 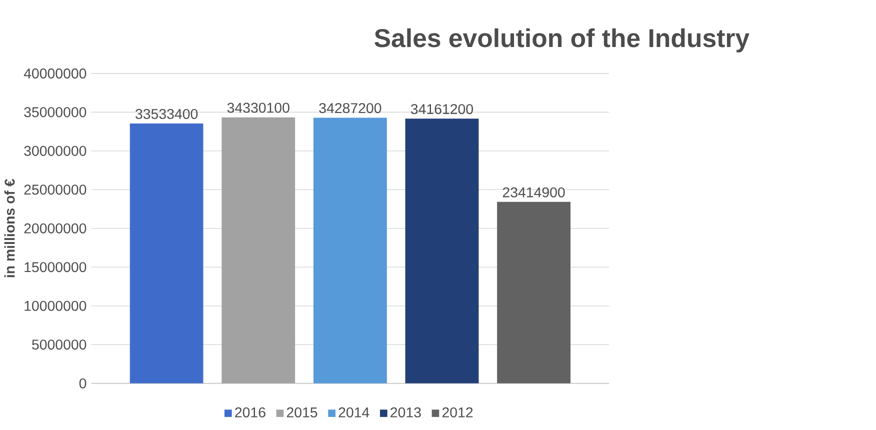 I want to click on legend-label: 2012, so click(x=457, y=413).